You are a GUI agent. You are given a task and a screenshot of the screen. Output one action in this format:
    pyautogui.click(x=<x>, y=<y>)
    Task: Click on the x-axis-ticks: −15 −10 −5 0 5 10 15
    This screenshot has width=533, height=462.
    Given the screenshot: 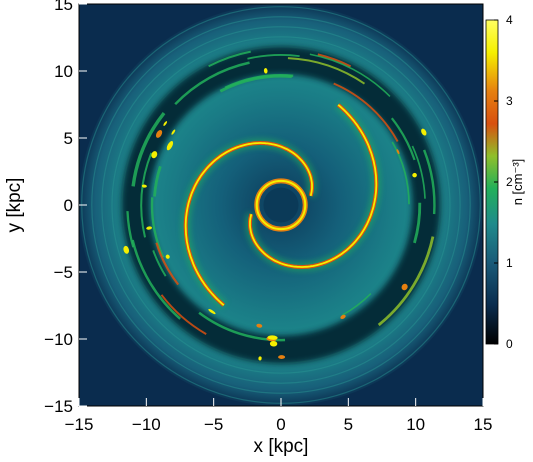 What is the action you would take?
    pyautogui.click(x=279, y=416)
    